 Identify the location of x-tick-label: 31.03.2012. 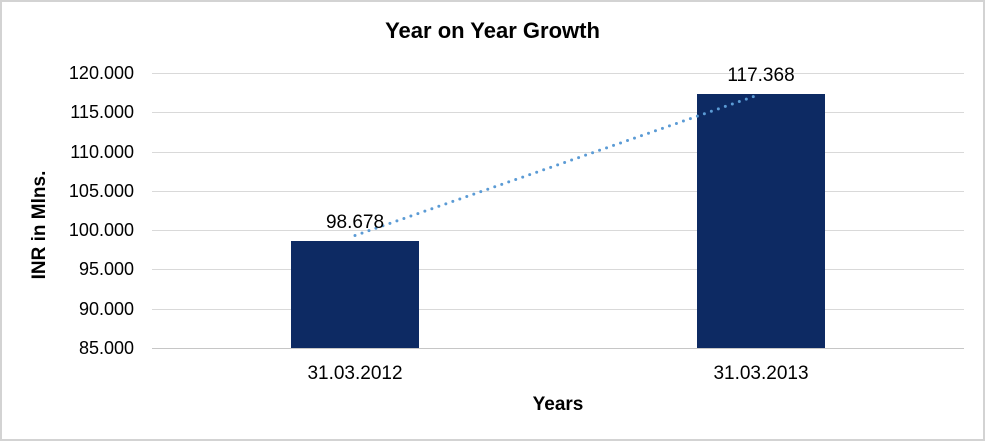
(355, 373).